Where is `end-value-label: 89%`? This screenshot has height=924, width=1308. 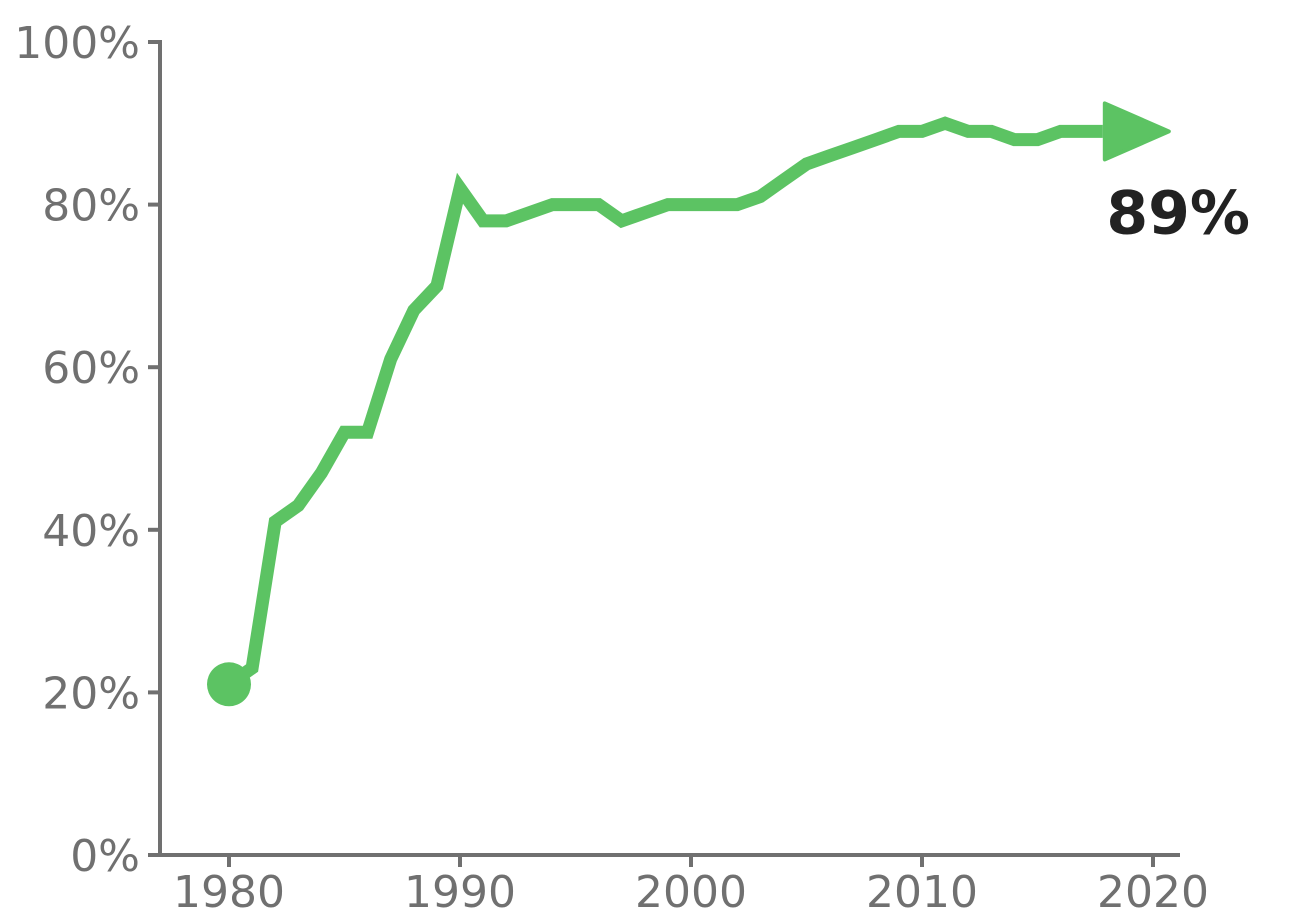 end-value-label: 89% is located at coordinates (1178, 213).